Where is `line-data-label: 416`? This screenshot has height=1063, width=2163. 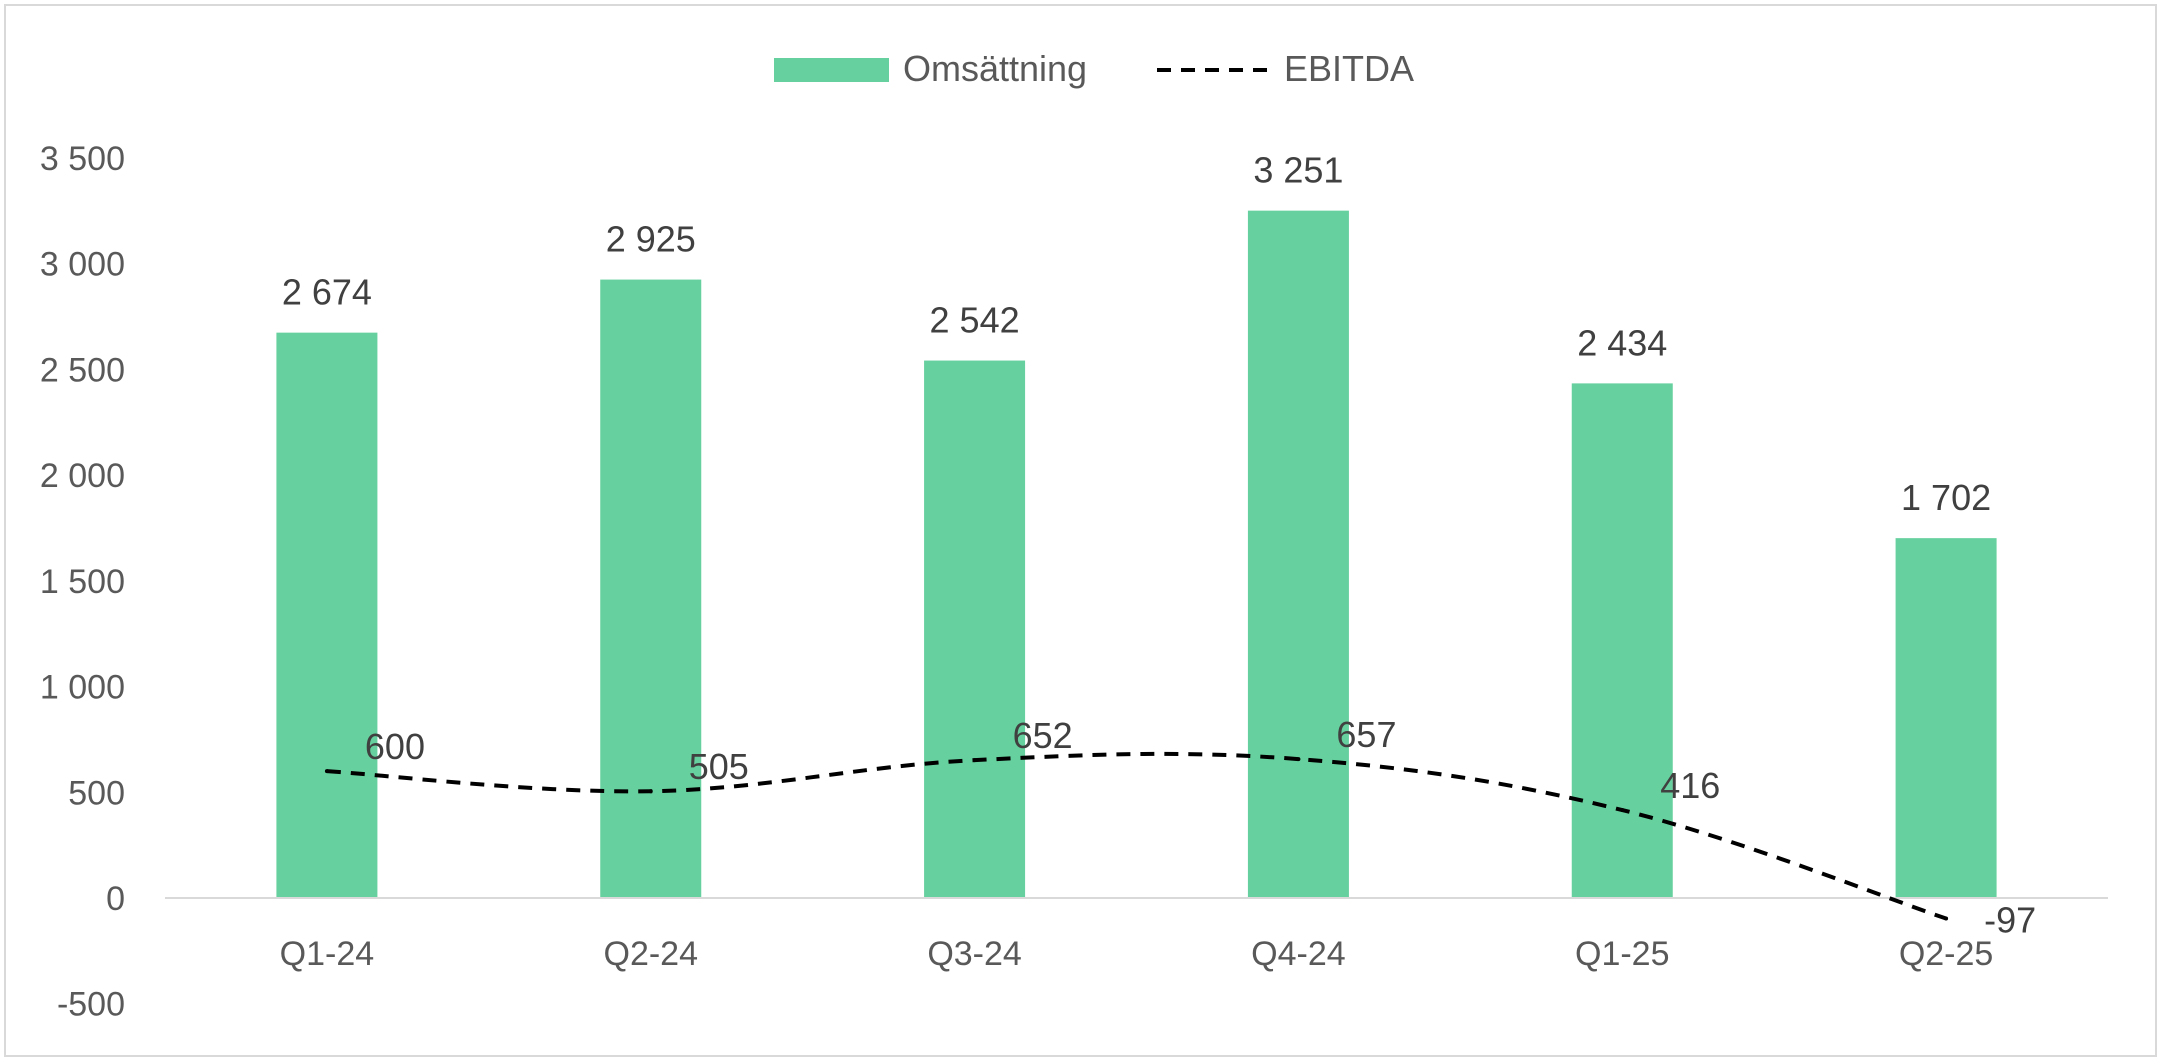 line-data-label: 416 is located at coordinates (1690, 785).